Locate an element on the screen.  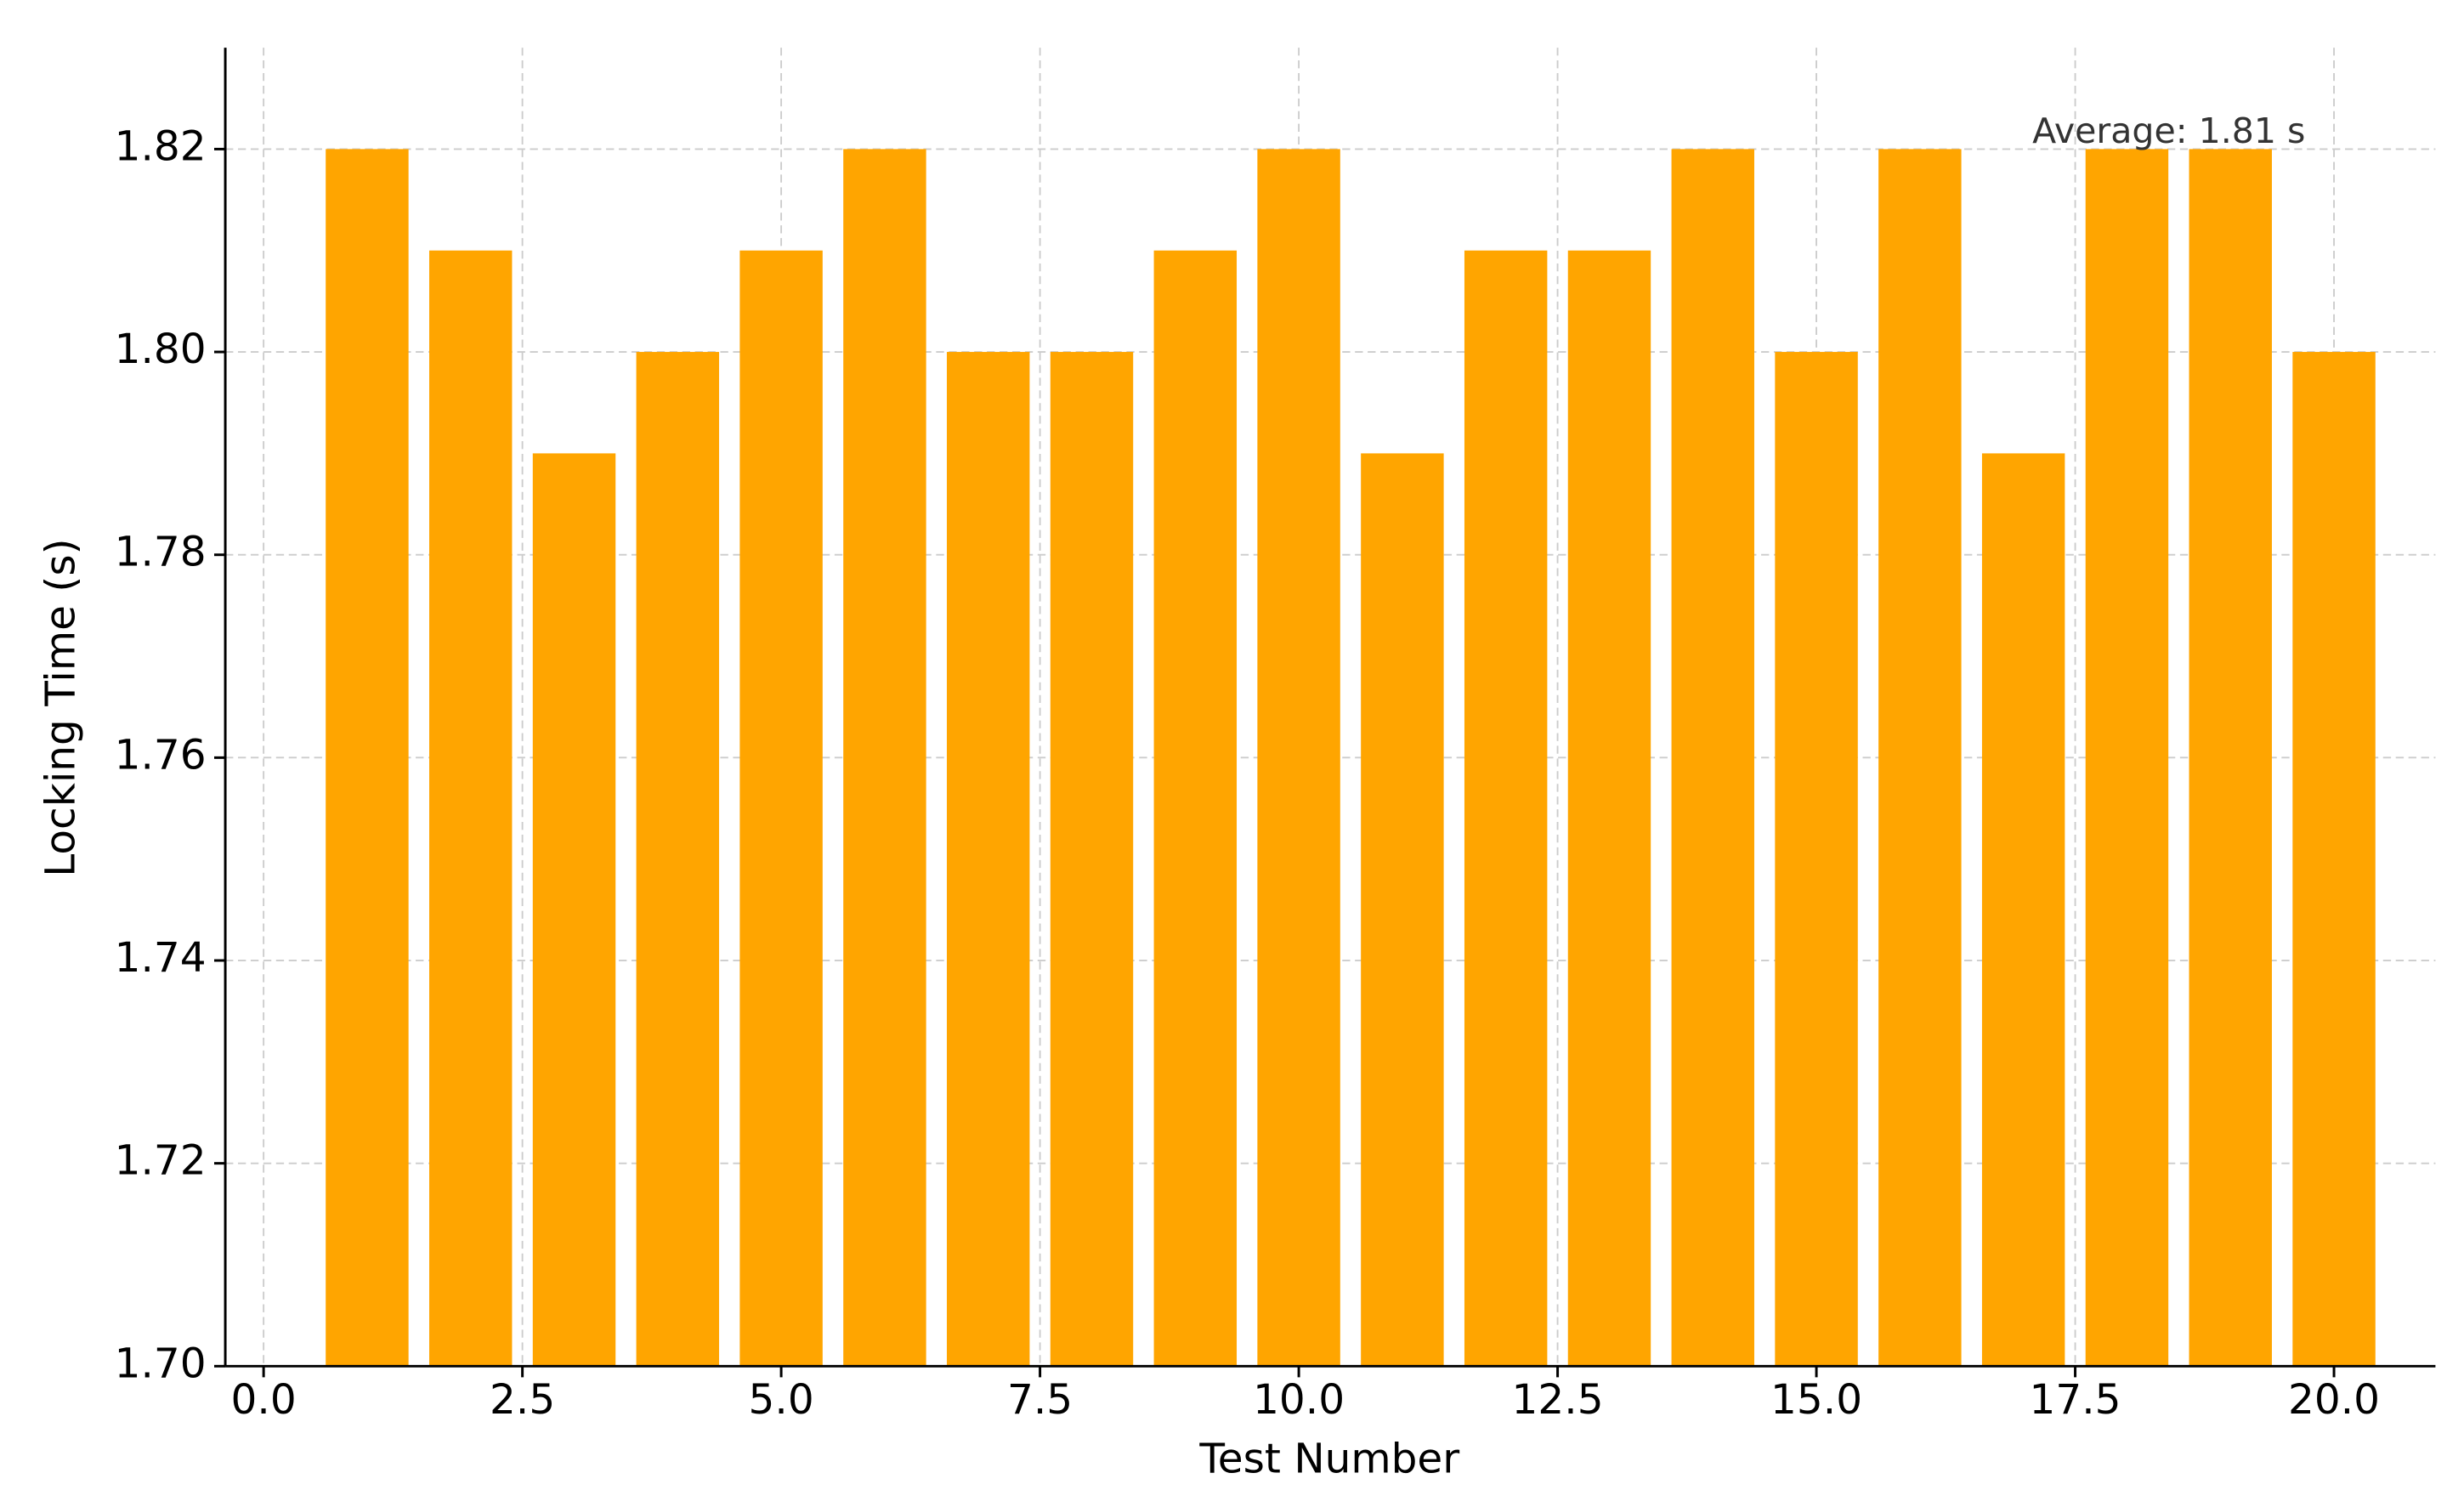
y-tick-label: 1.70 is located at coordinates (161, 1363).